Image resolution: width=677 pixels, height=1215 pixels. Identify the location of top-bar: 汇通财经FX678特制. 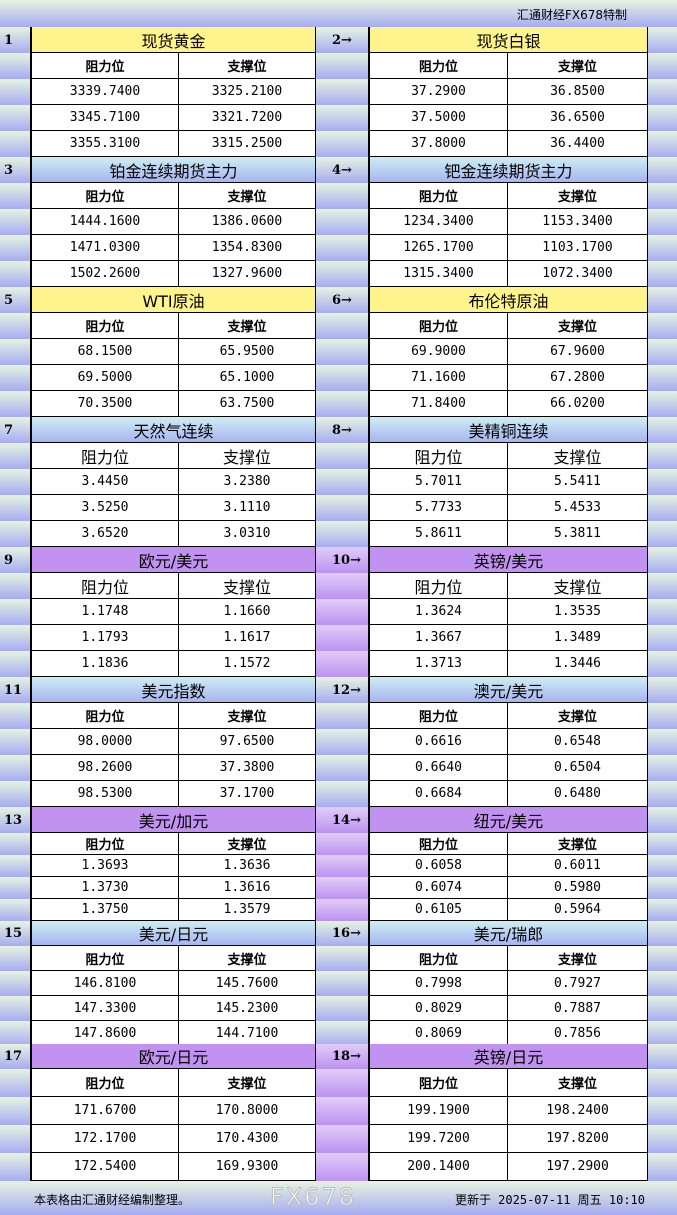
(338, 13).